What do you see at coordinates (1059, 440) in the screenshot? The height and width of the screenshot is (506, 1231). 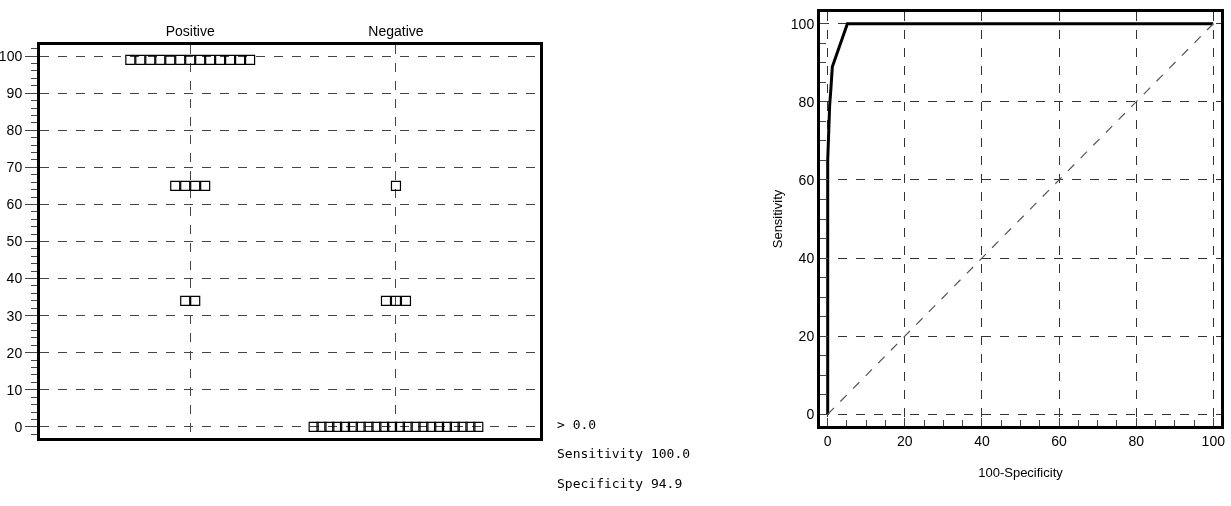 I see `x-tick-label: 60` at bounding box center [1059, 440].